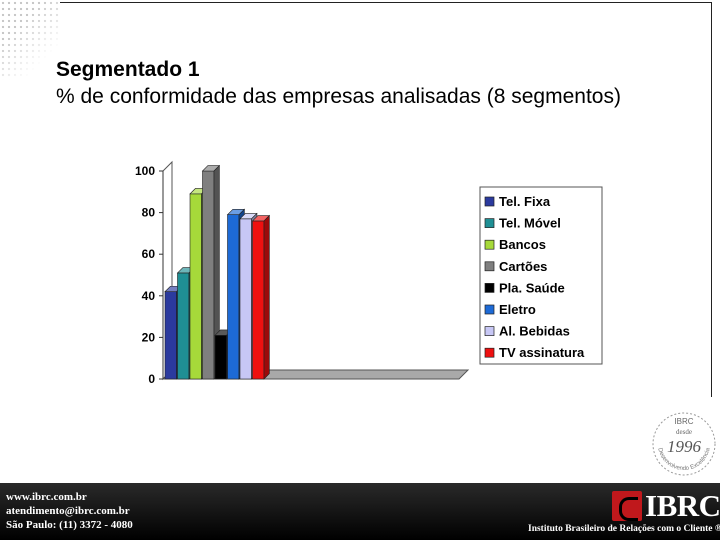 Image resolution: width=720 pixels, height=540 pixels. What do you see at coordinates (711, 199) in the screenshot?
I see `right-border-line` at bounding box center [711, 199].